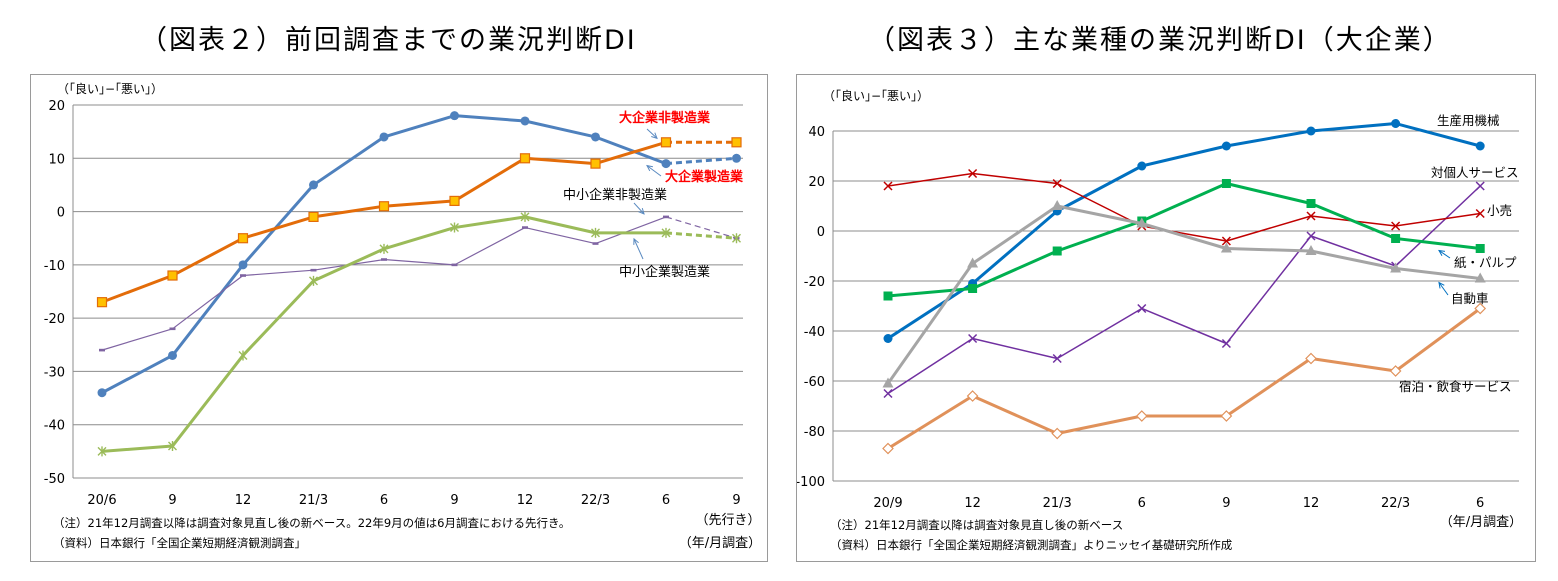  Describe the element at coordinates (56, 159) in the screenshot. I see `y-tick-label: 10` at that location.